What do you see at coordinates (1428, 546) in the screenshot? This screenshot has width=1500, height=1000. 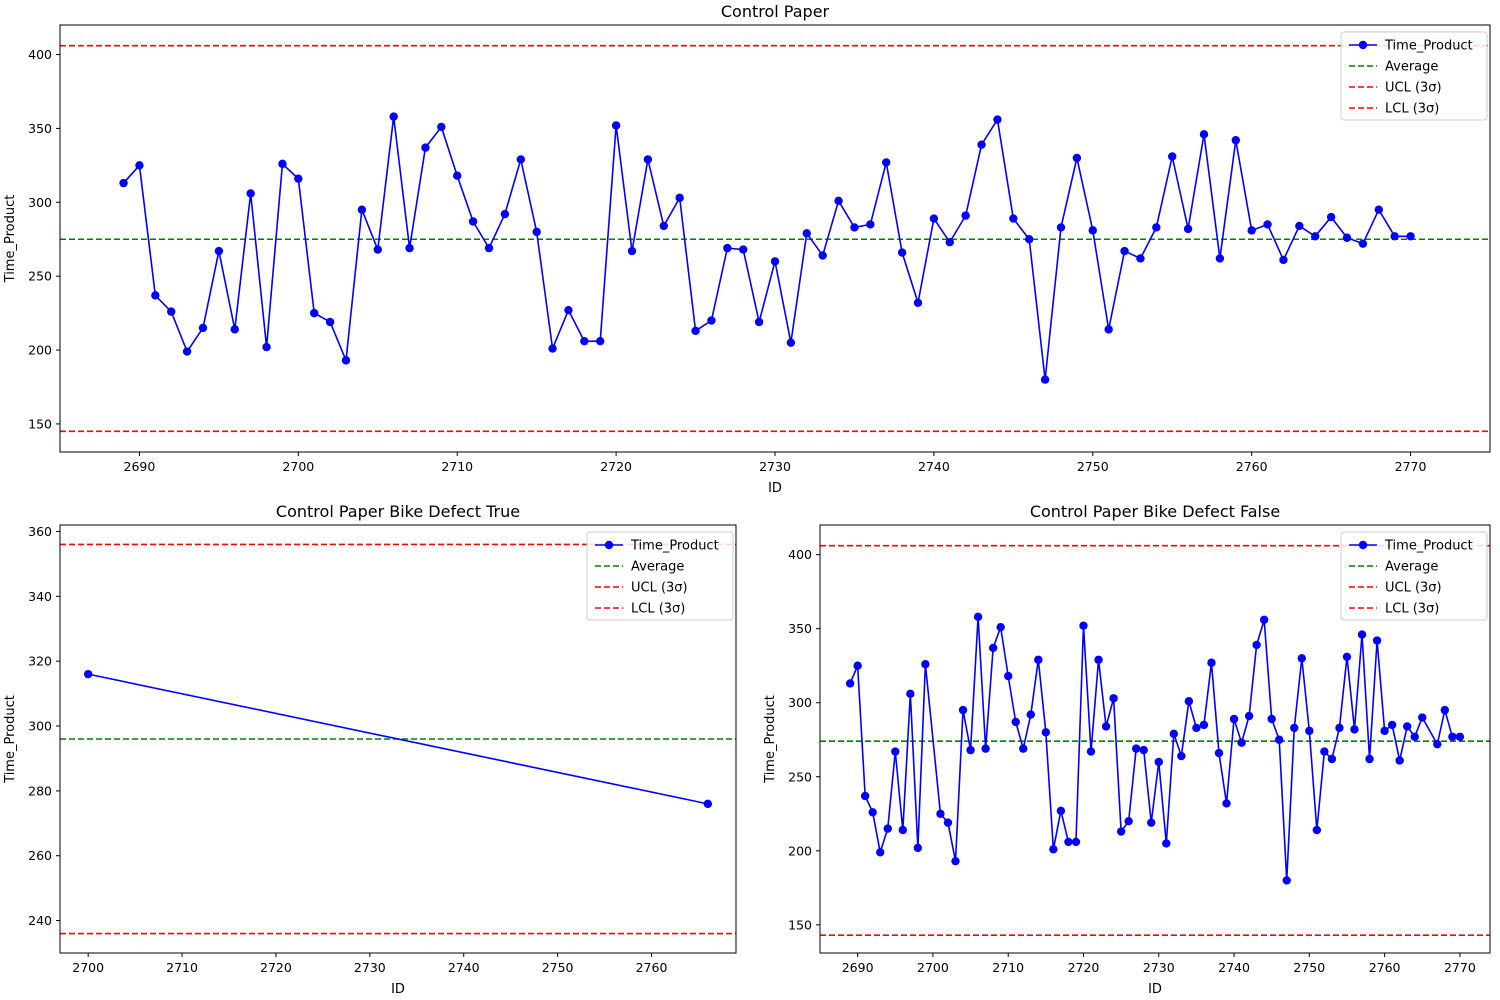 I see `legend-label-time-product: Time_Product` at bounding box center [1428, 546].